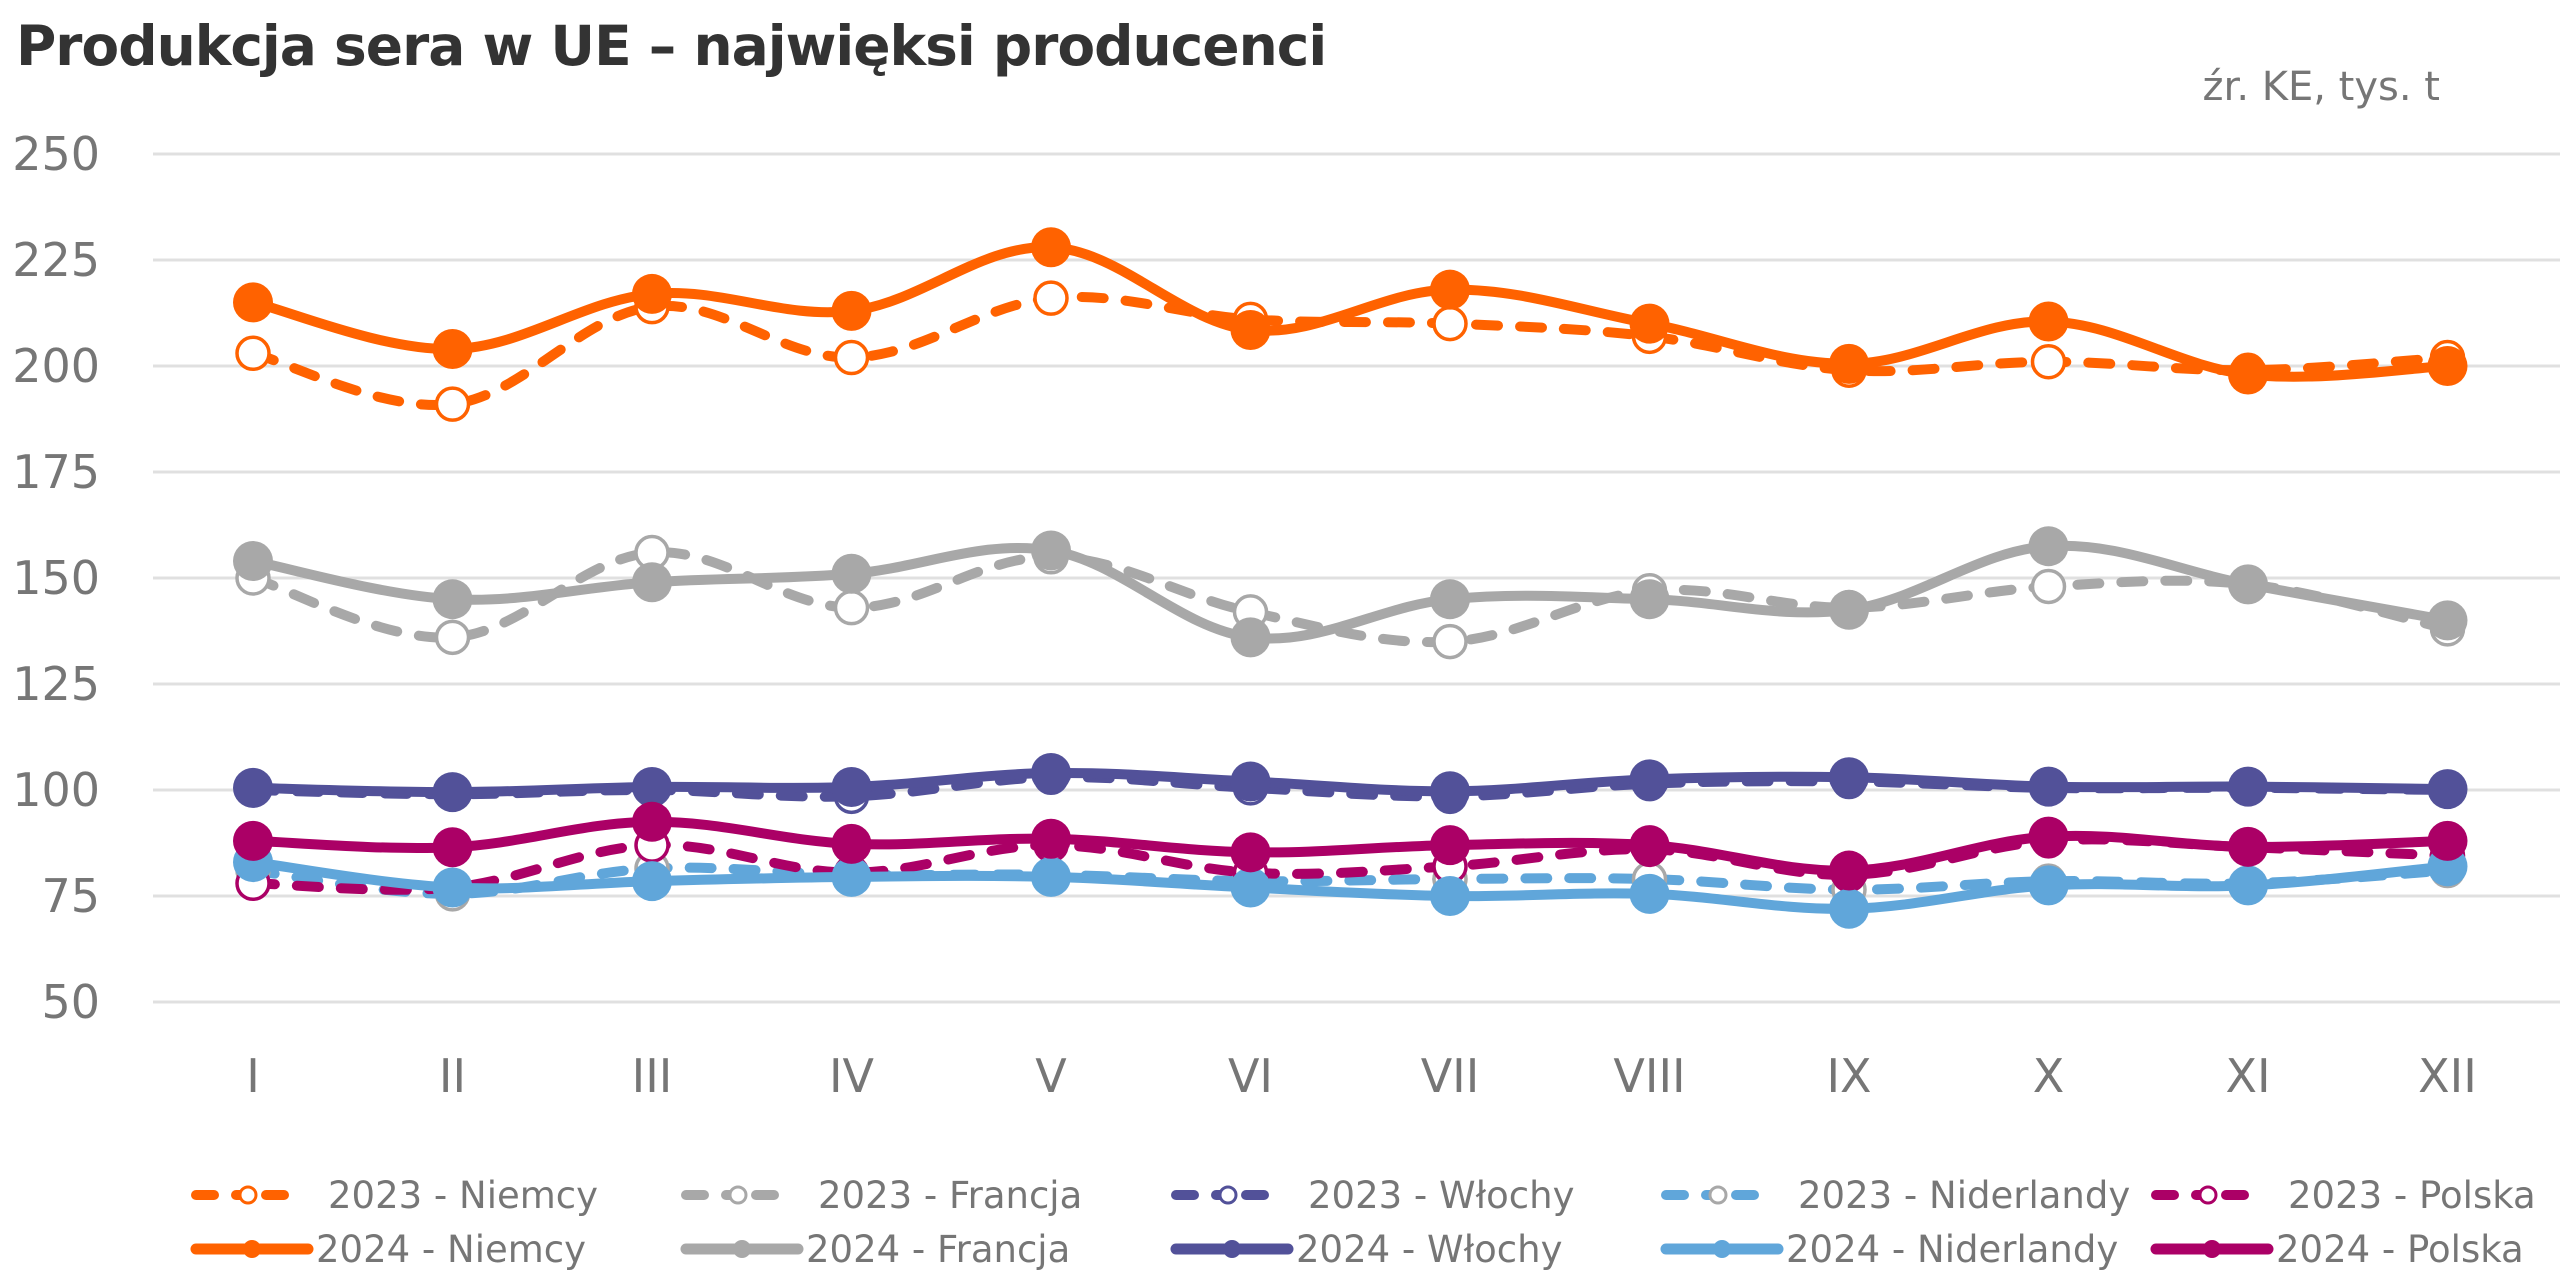  I want to click on series-line-2024-francja, so click(1350, 592).